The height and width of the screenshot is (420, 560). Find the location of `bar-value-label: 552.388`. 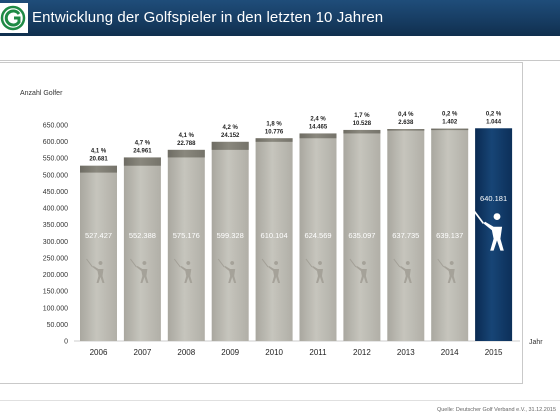

bar-value-label: 552.388 is located at coordinates (142, 235).